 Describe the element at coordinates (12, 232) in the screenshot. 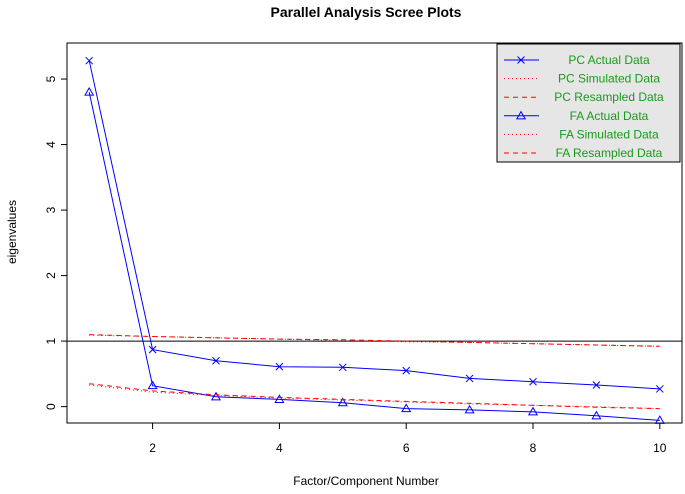

I see `y-axis-label: eigenvalues` at that location.